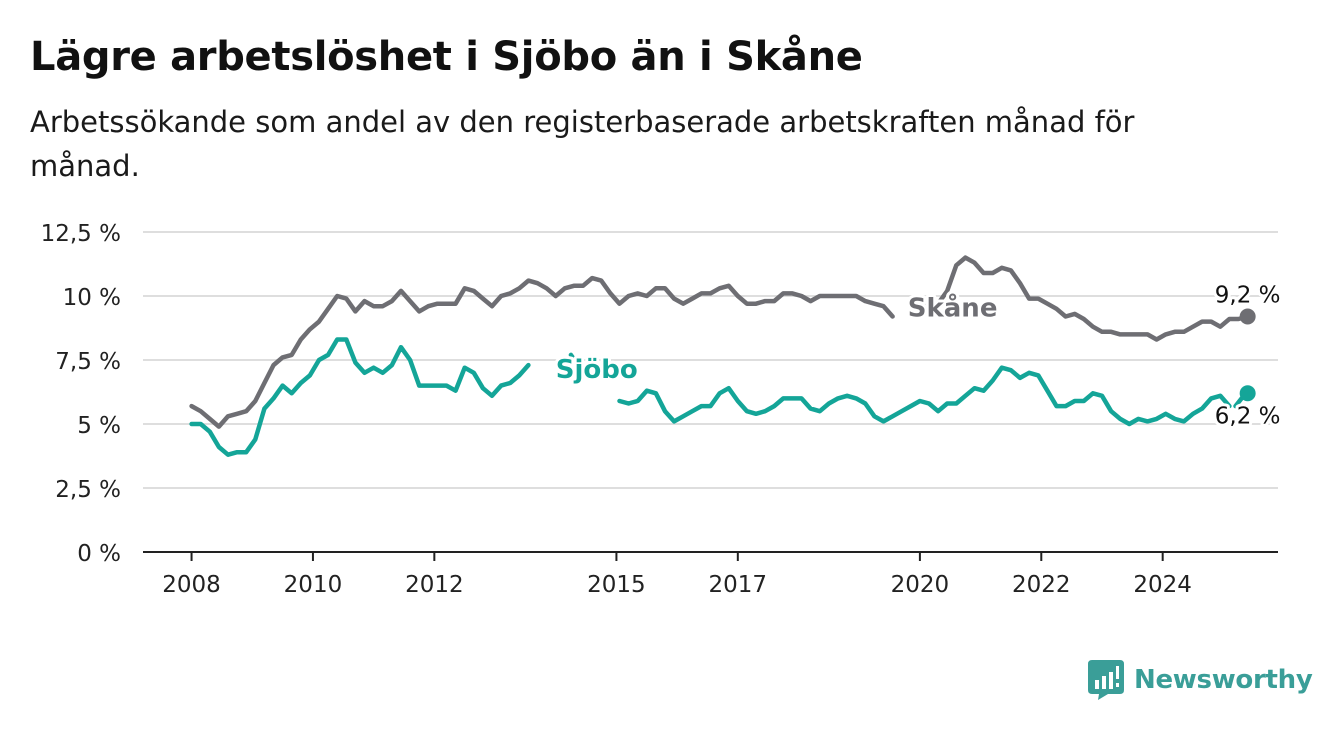  I want to click on x-tick-label: 2020, so click(920, 585).